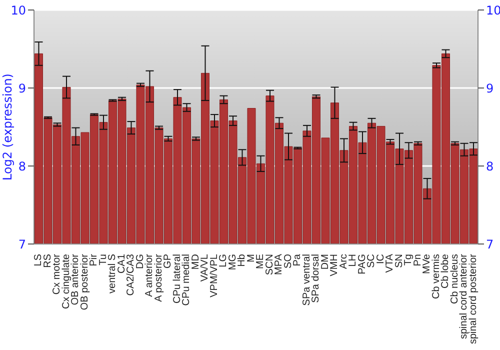 The width and height of the screenshot is (500, 350). What do you see at coordinates (288, 261) in the screenshot?
I see `x-tick-label: SO` at bounding box center [288, 261].